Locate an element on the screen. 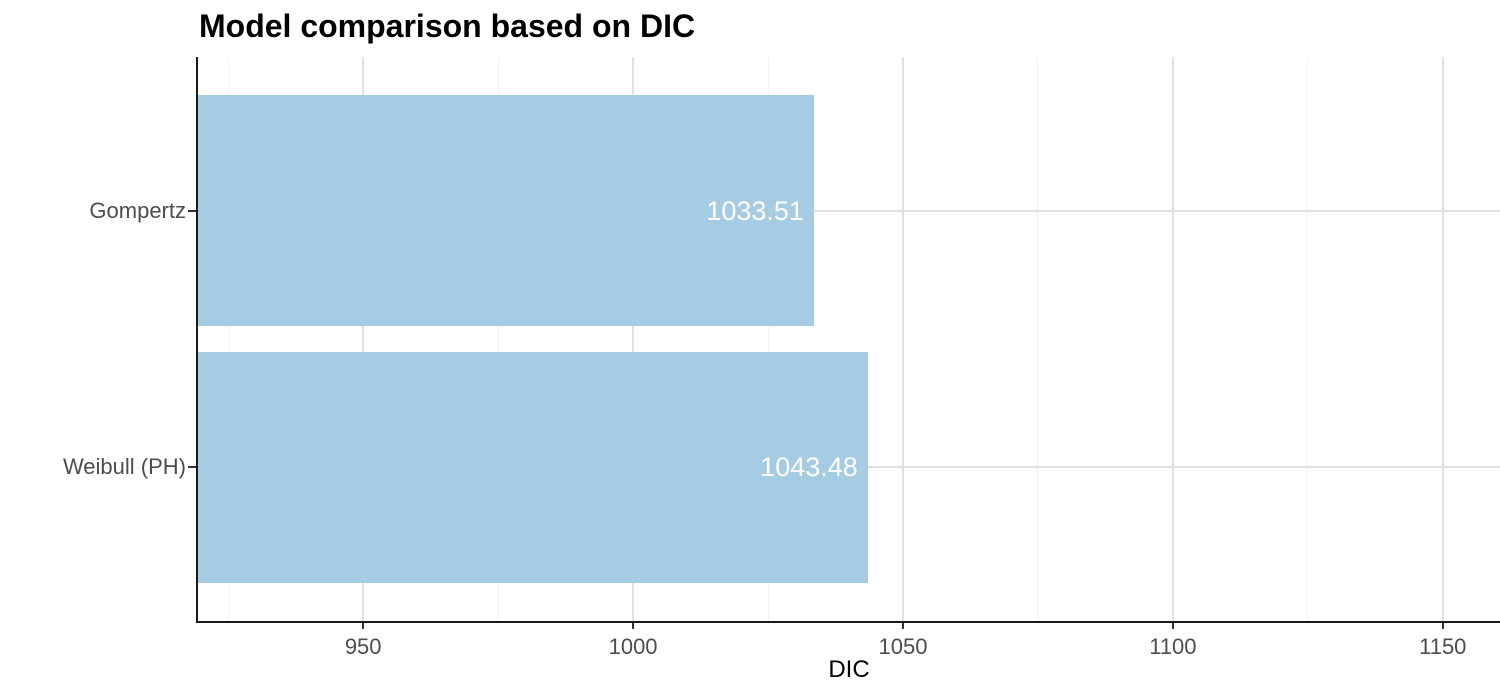  x-tick-label: 1000 is located at coordinates (633, 646).